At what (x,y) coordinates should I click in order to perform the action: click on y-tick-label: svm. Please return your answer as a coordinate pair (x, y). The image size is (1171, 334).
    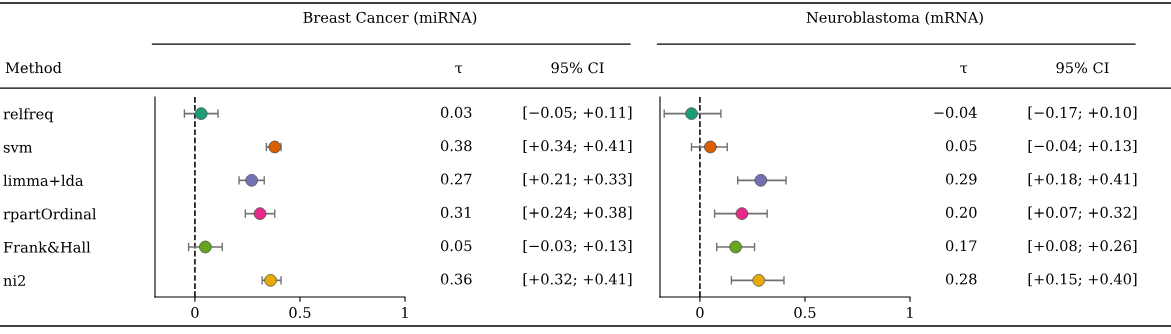
    Looking at the image, I should click on (18, 148).